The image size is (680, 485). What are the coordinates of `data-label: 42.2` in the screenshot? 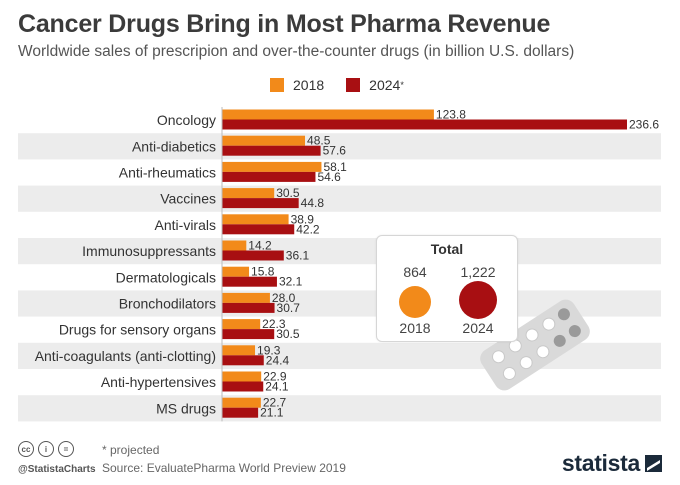 It's located at (308, 229).